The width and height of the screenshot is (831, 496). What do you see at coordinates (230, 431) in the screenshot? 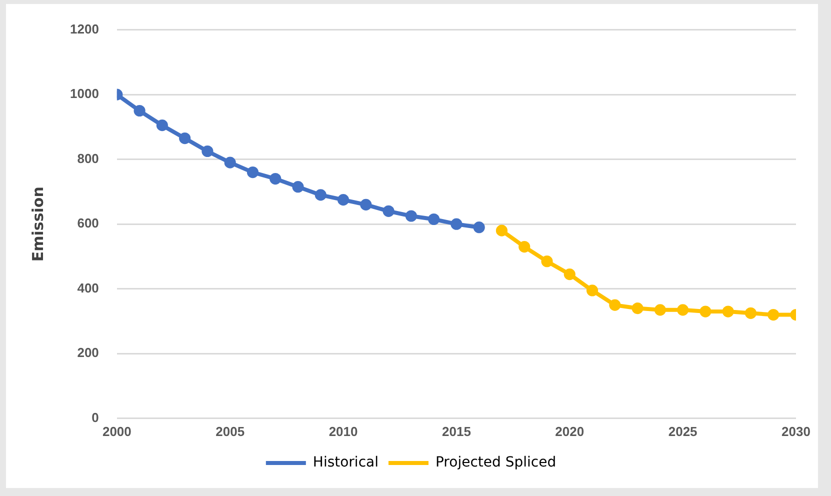
I see `x-tick-label: 2005` at bounding box center [230, 431].